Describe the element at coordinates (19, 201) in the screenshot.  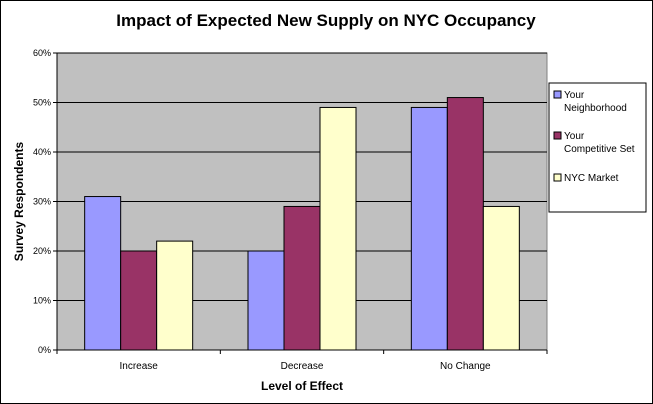
I see `y-axis-title: Survey Respondents` at that location.